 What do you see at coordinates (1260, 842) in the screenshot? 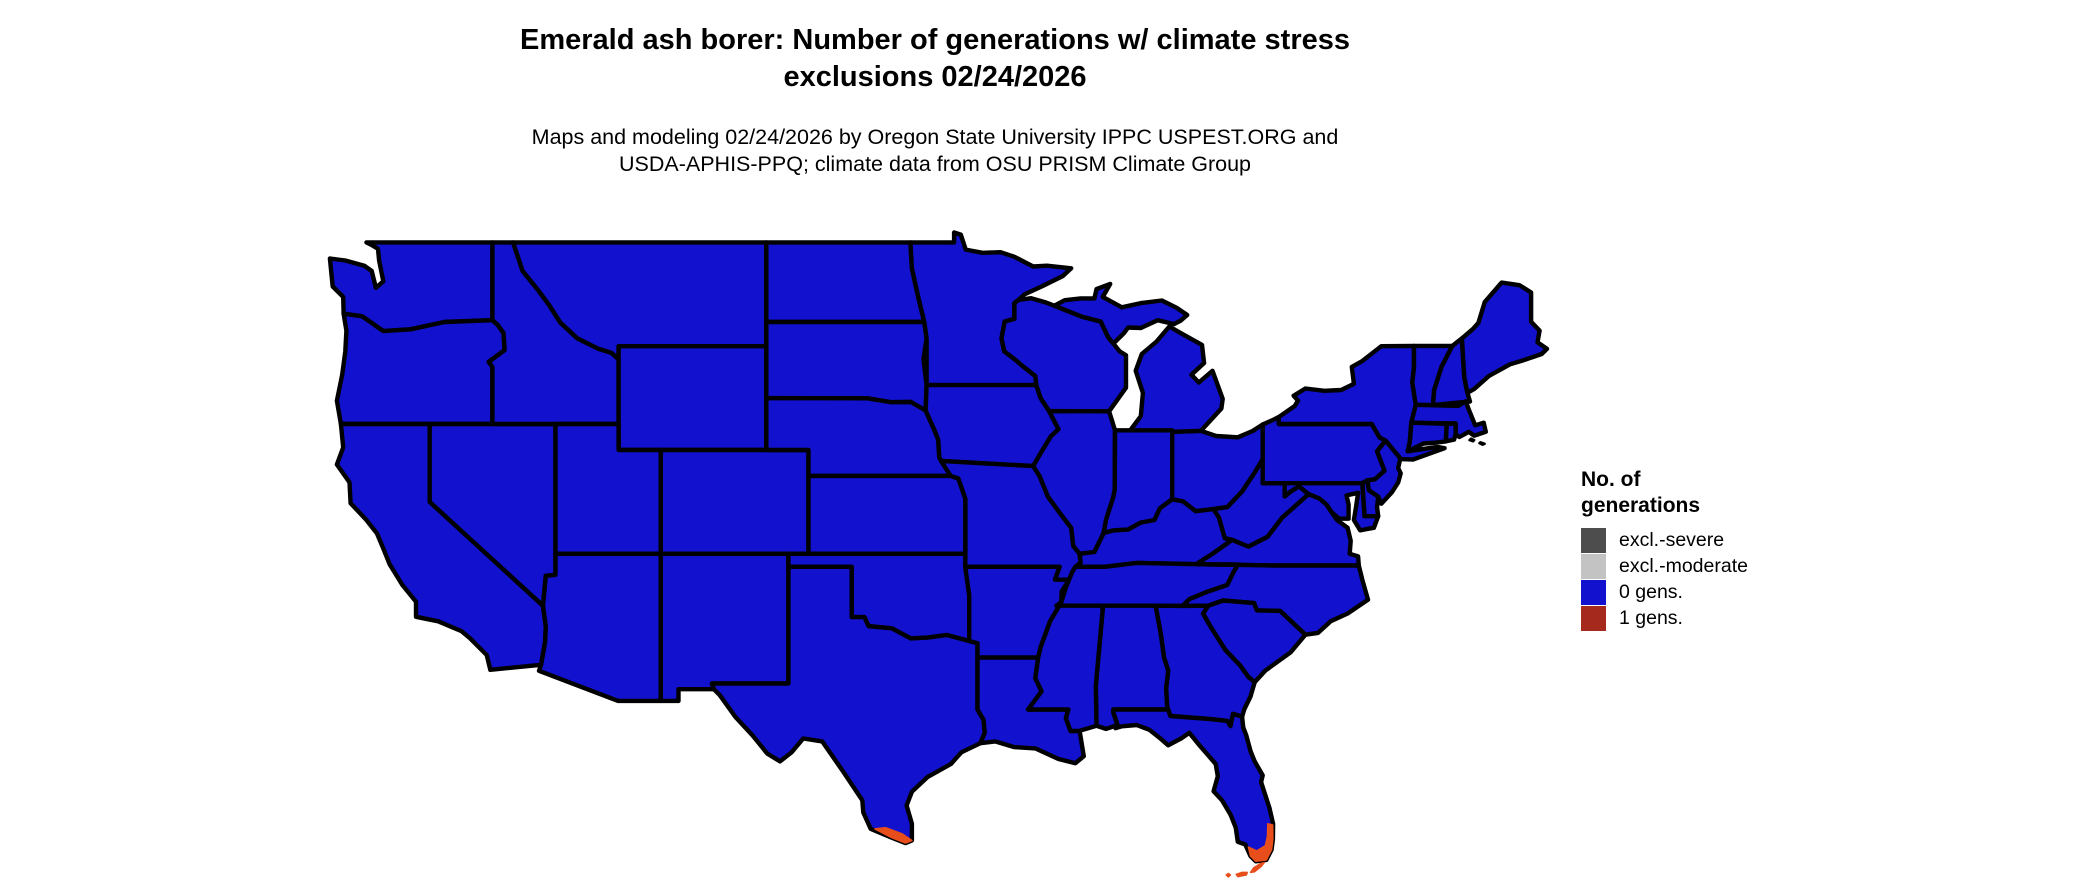
I see `overlay-south-florida-1gen` at bounding box center [1260, 842].